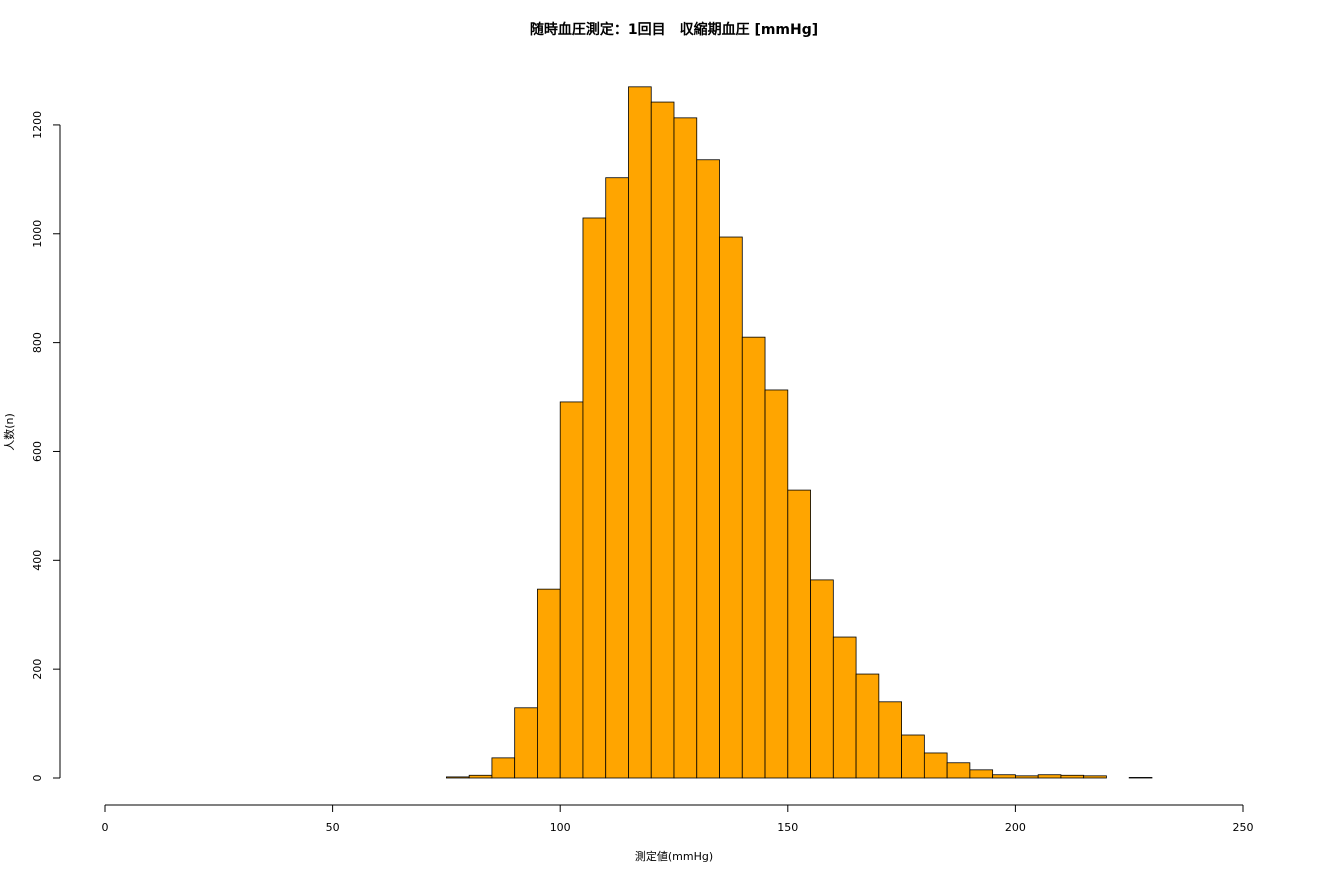 This screenshot has width=1320, height=880. Describe the element at coordinates (37, 125) in the screenshot. I see `y-tick-label: 1200` at that location.